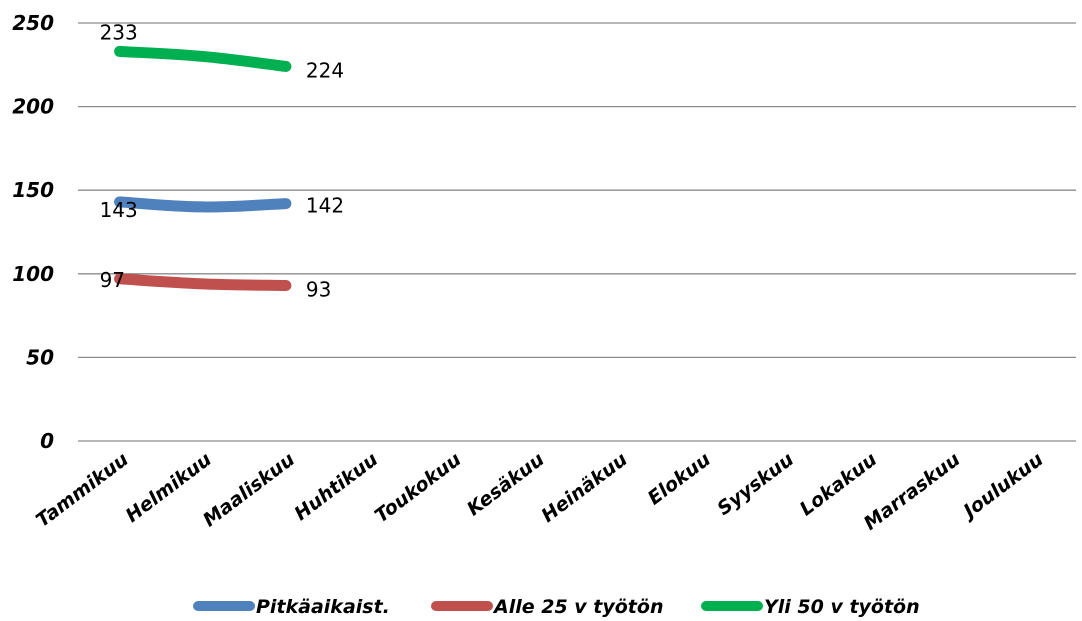  What do you see at coordinates (119, 210) in the screenshot?
I see `data-label: 143` at bounding box center [119, 210].